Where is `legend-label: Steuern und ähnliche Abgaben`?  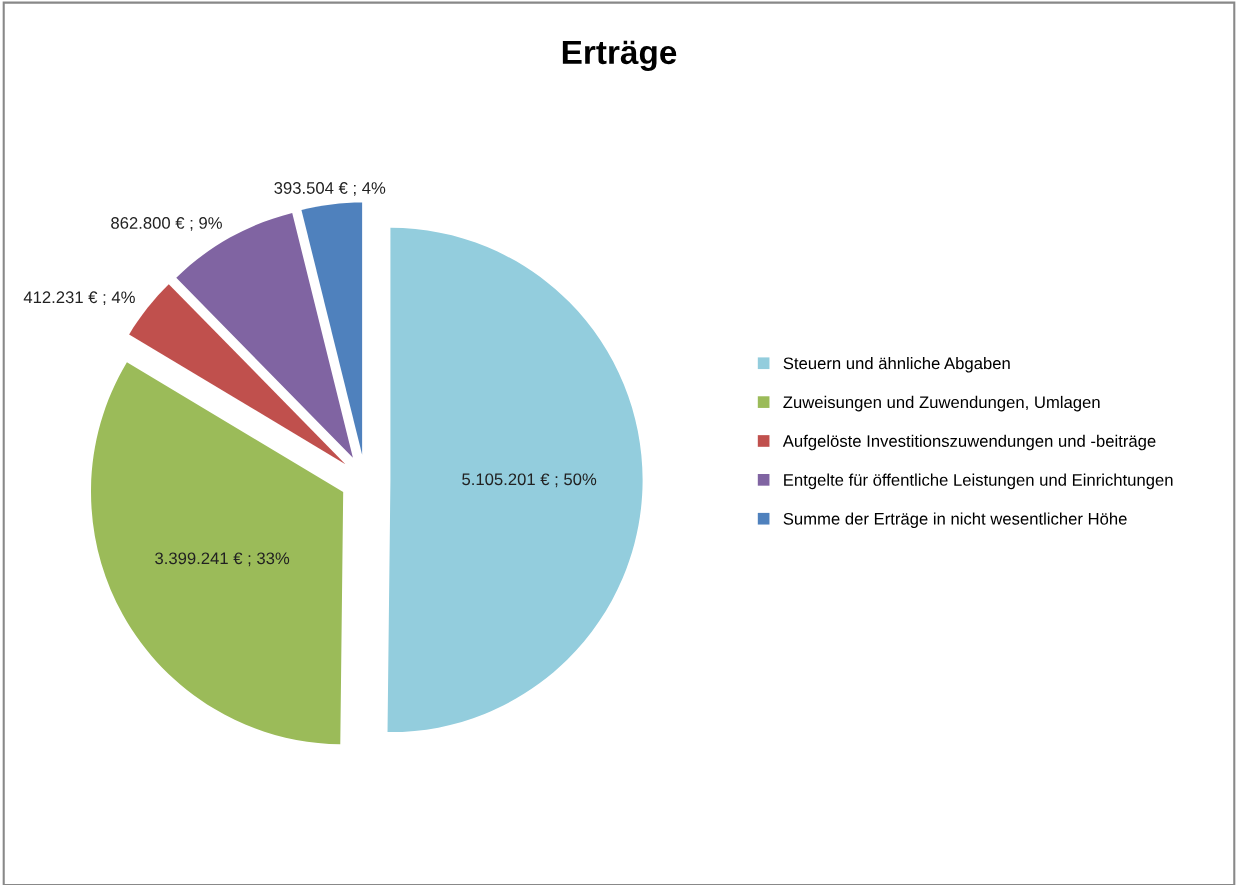 legend-label: Steuern und ähnliche Abgaben is located at coordinates (896, 364).